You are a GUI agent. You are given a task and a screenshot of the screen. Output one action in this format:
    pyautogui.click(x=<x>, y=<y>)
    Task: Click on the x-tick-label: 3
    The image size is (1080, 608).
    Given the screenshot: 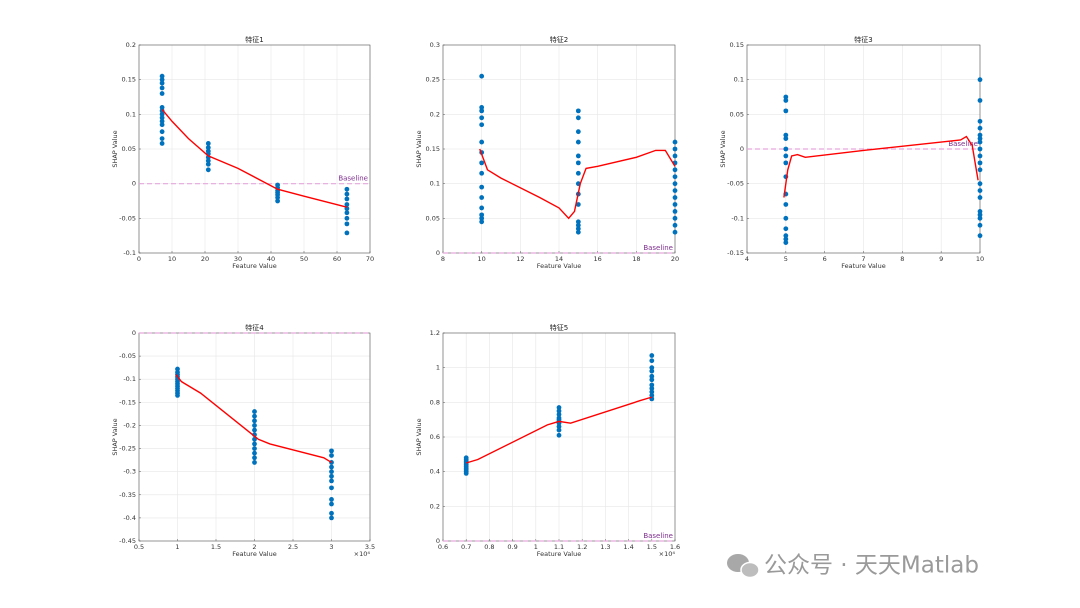 What is the action you would take?
    pyautogui.click(x=331, y=547)
    